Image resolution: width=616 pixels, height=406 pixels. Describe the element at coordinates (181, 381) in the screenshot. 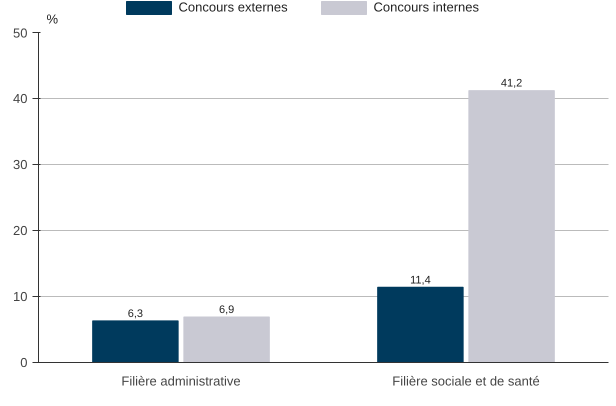

I see `x-tick-label: Filière administrative` at that location.